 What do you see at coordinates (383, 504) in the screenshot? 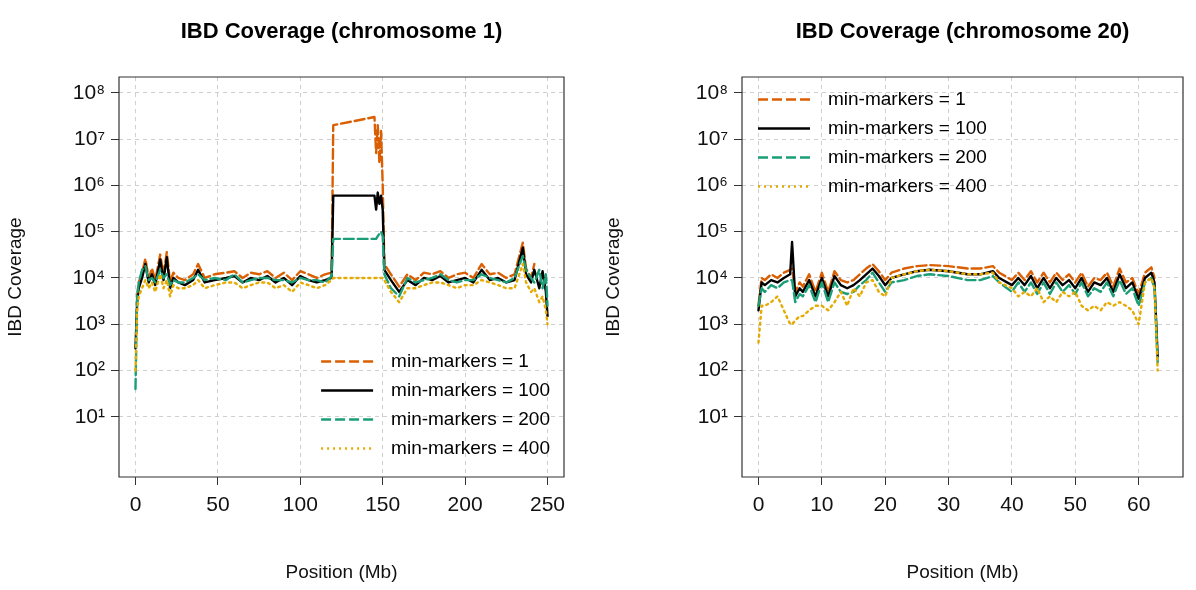
I see `x-tick-label: 150` at bounding box center [383, 504].